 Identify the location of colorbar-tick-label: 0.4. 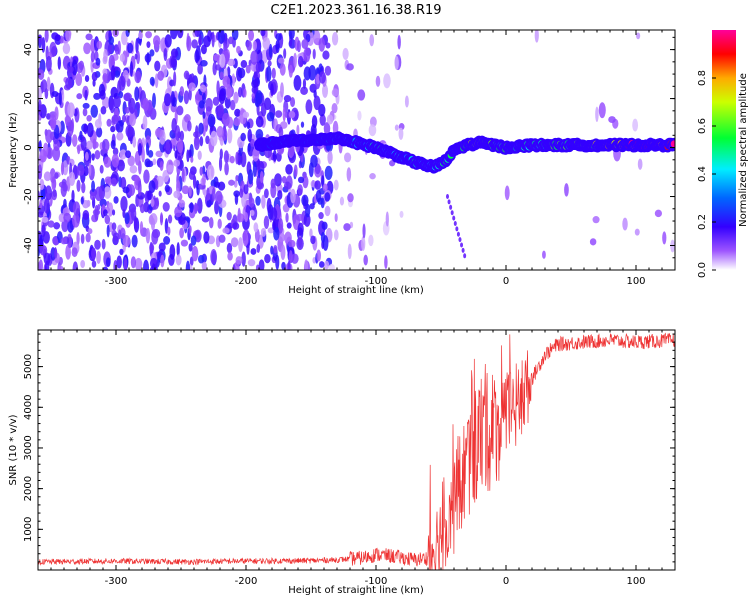
(702, 174).